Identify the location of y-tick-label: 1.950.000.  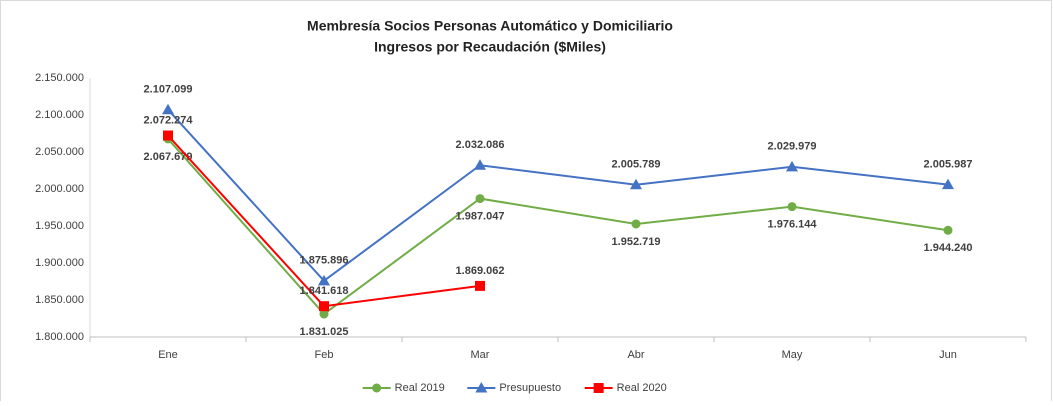
(59, 226).